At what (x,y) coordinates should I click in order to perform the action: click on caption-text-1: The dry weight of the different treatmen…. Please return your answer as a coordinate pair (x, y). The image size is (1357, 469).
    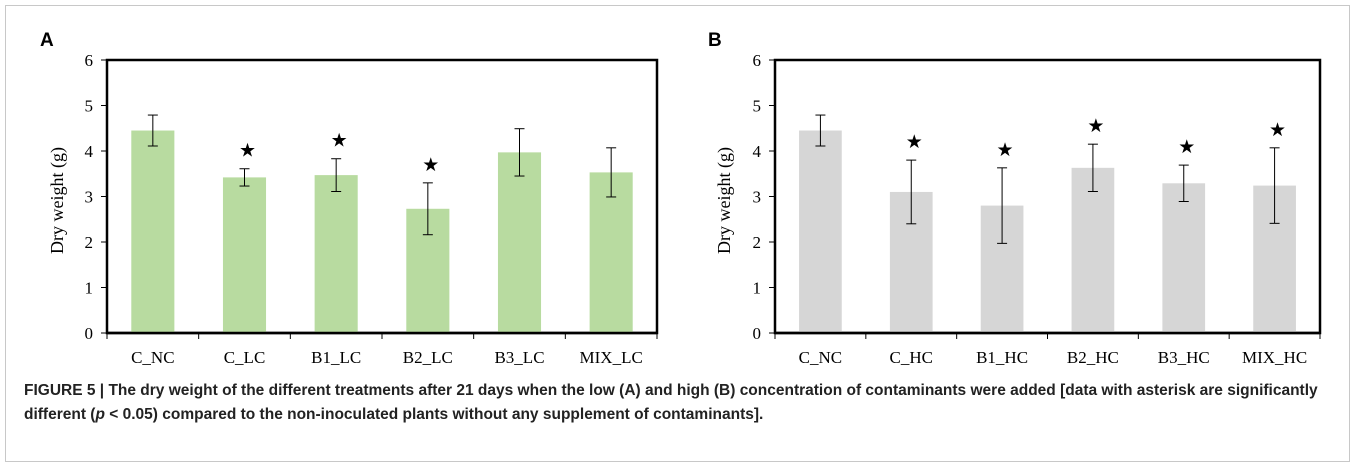
    Looking at the image, I should click on (671, 402).